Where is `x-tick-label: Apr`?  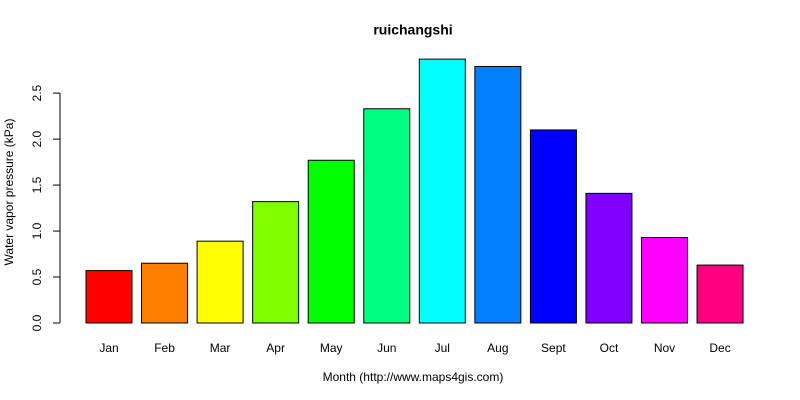
x-tick-label: Apr is located at coordinates (275, 348).